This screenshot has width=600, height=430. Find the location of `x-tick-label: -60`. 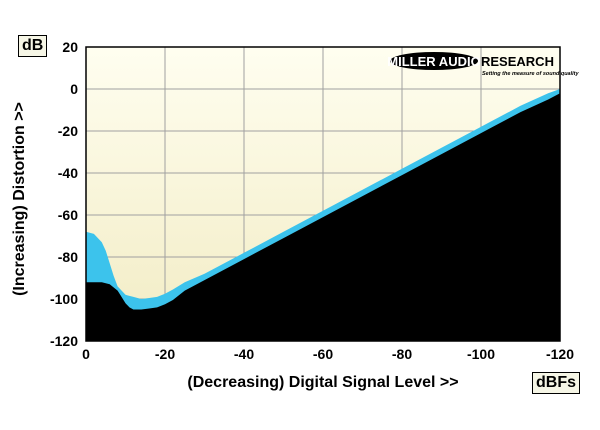

x-tick-label: -60 is located at coordinates (323, 354).